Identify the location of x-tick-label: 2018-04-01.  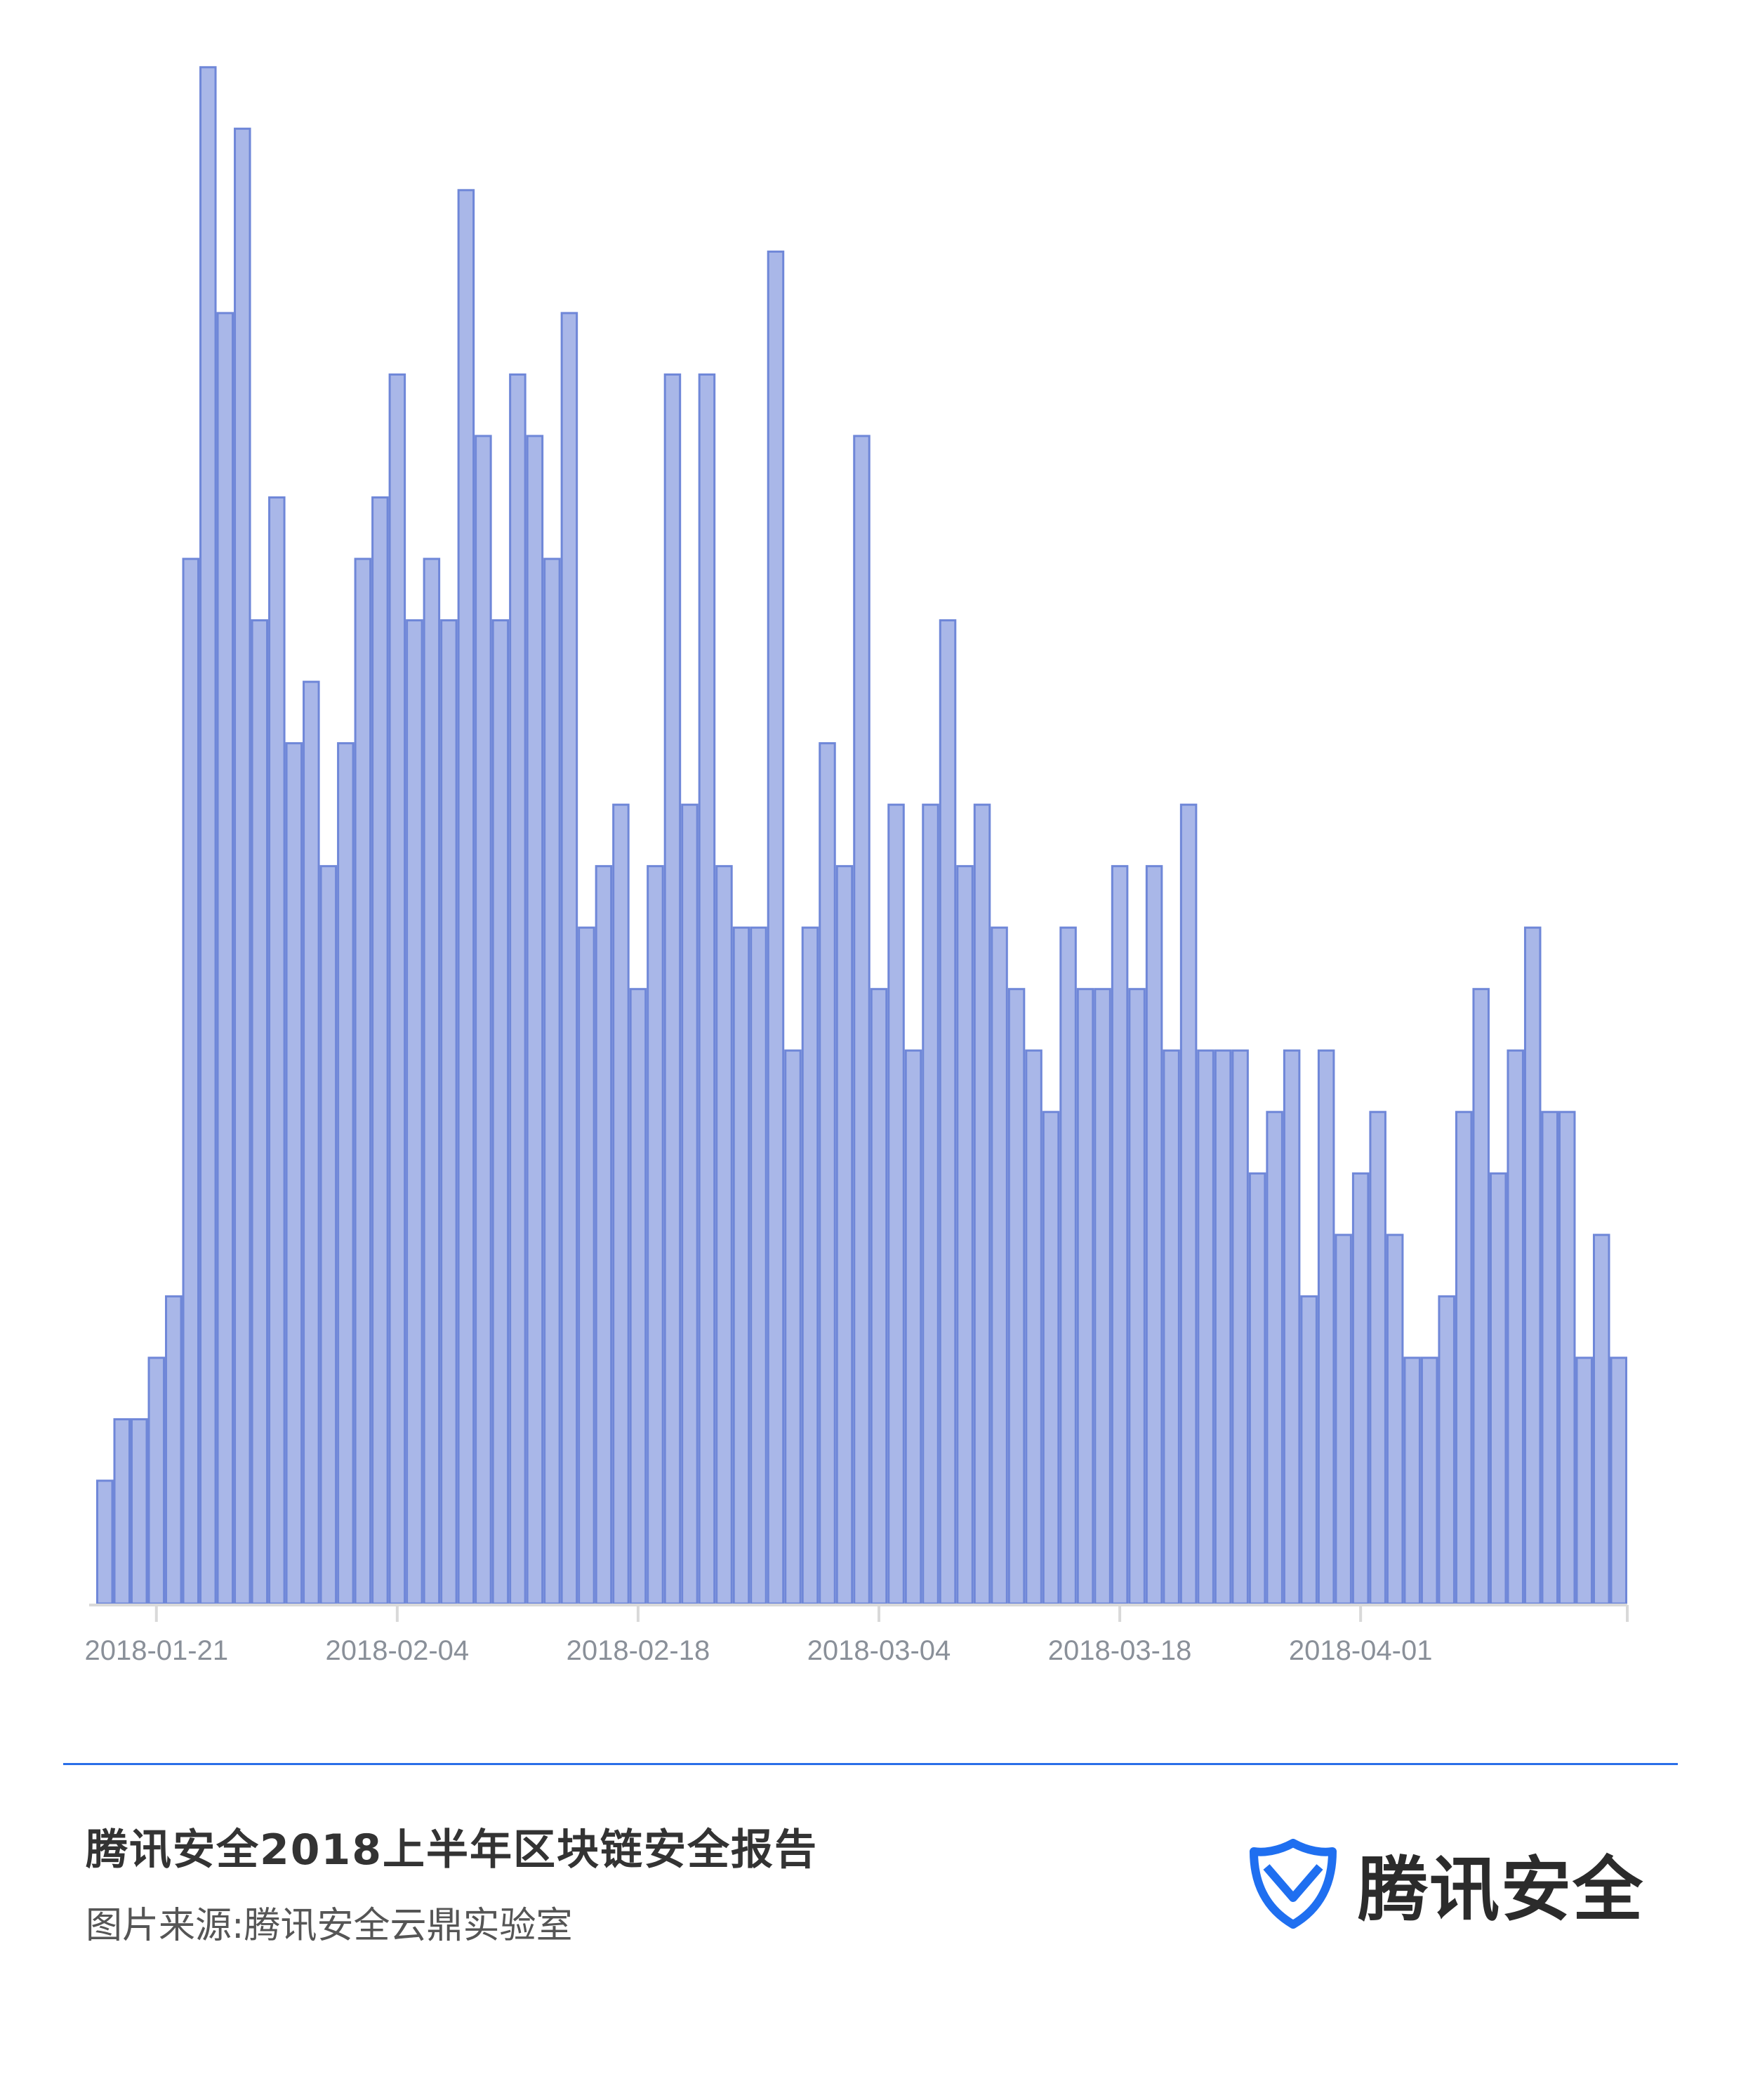
(1361, 1650).